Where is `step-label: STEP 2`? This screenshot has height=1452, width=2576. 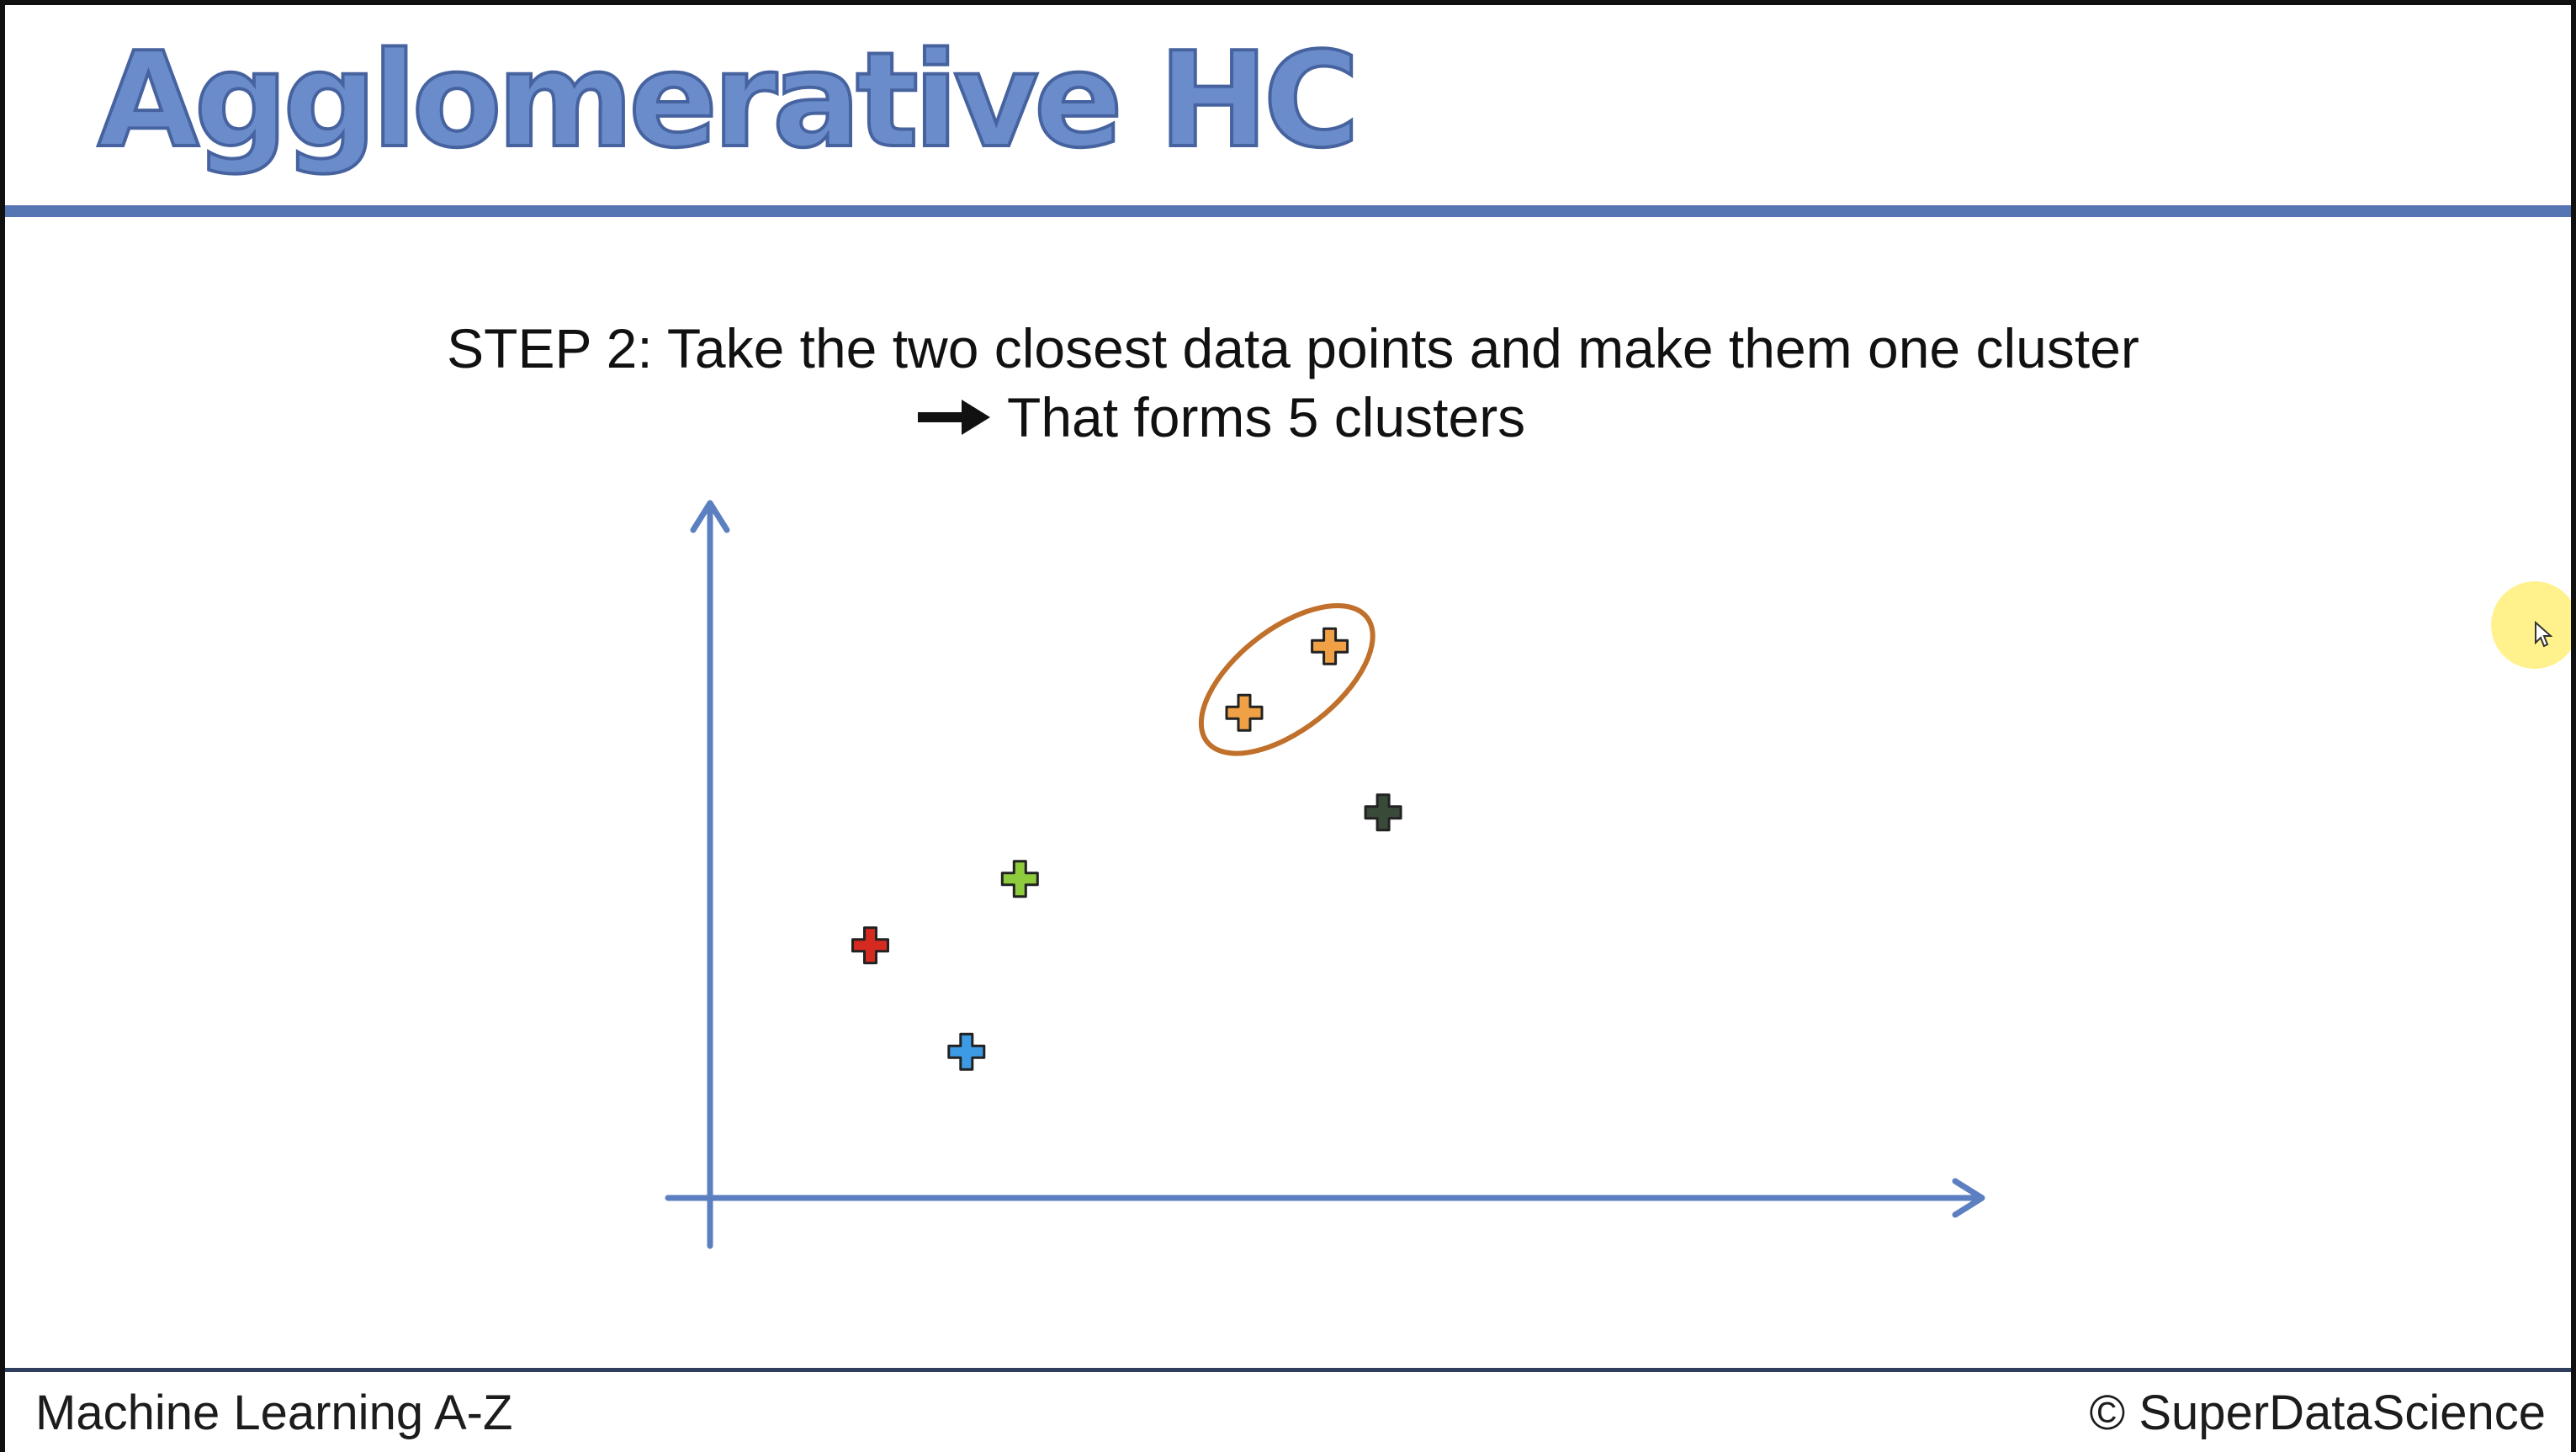 step-label: STEP 2 is located at coordinates (542, 348).